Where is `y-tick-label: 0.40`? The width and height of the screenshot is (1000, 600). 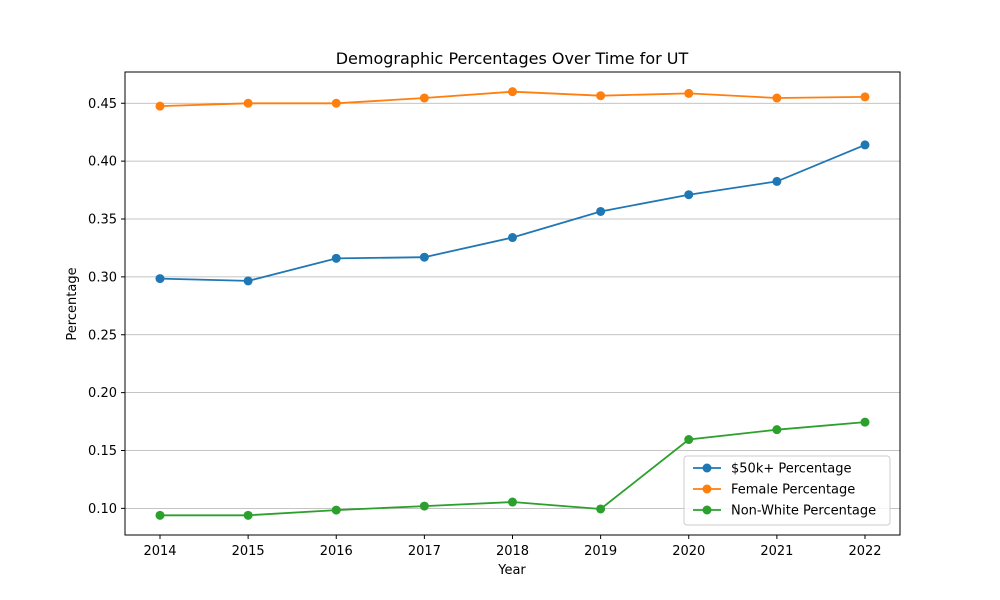 y-tick-label: 0.40 is located at coordinates (102, 162).